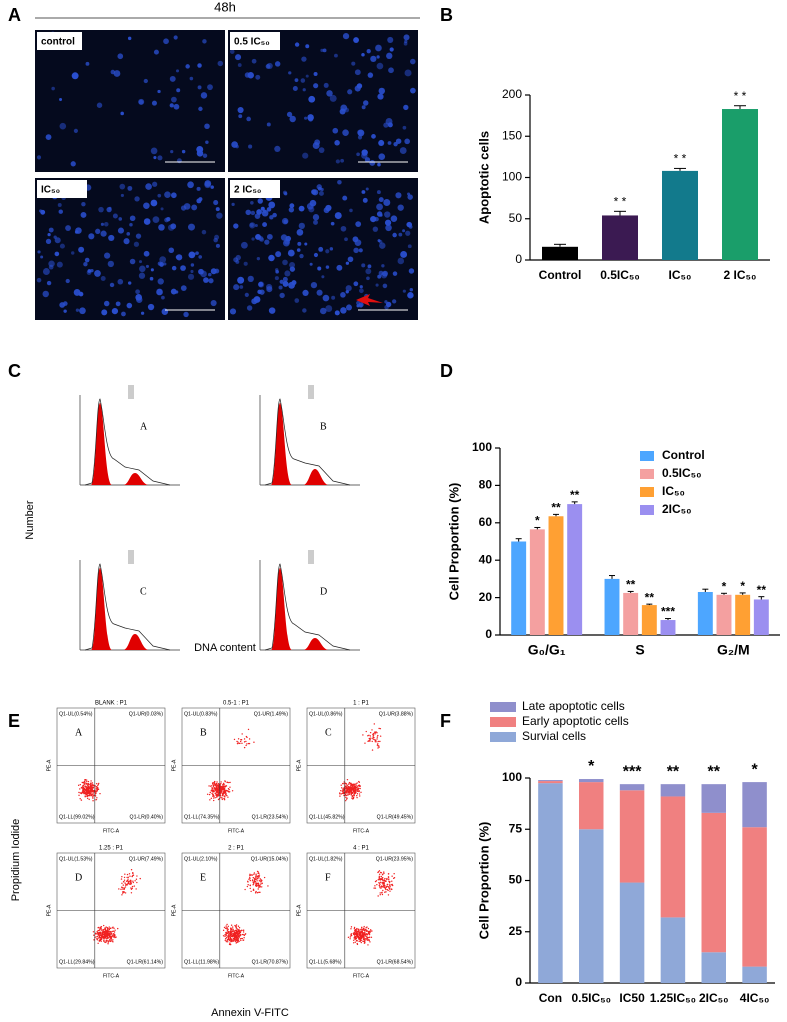  Describe the element at coordinates (486, 559) in the screenshot. I see `y-tick-label: 40` at that location.